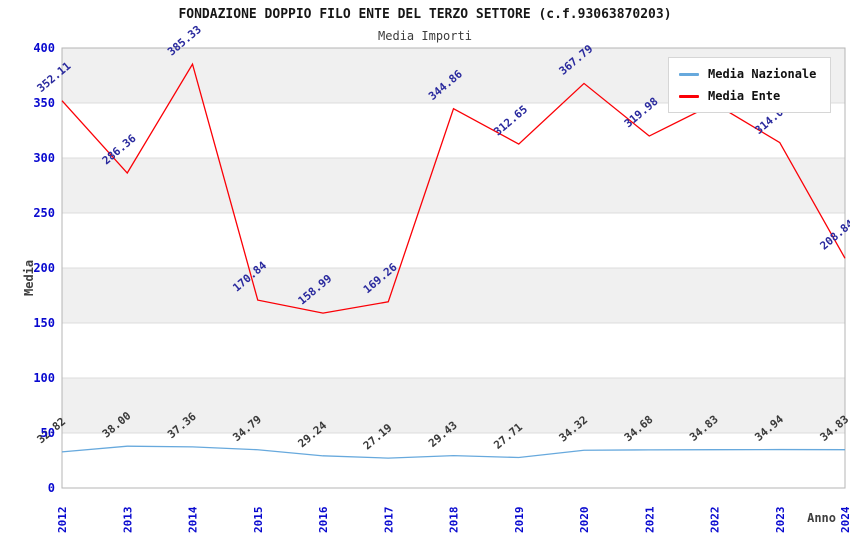 This screenshot has width=850, height=550. What do you see at coordinates (689, 96) in the screenshot?
I see `media-ente-line-swatch` at bounding box center [689, 96].